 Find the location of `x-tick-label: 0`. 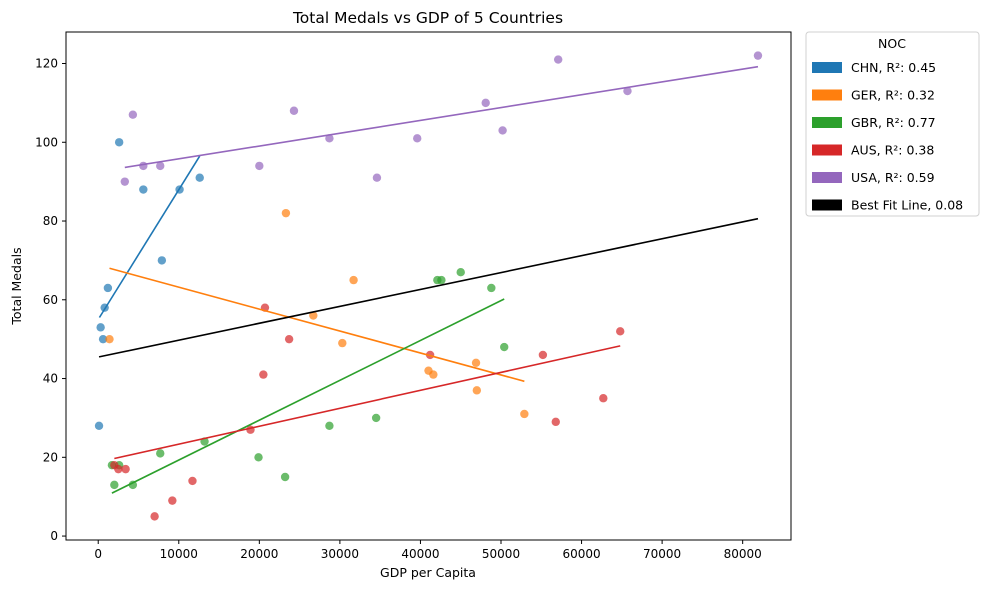

x-tick-label: 0 is located at coordinates (98, 554).